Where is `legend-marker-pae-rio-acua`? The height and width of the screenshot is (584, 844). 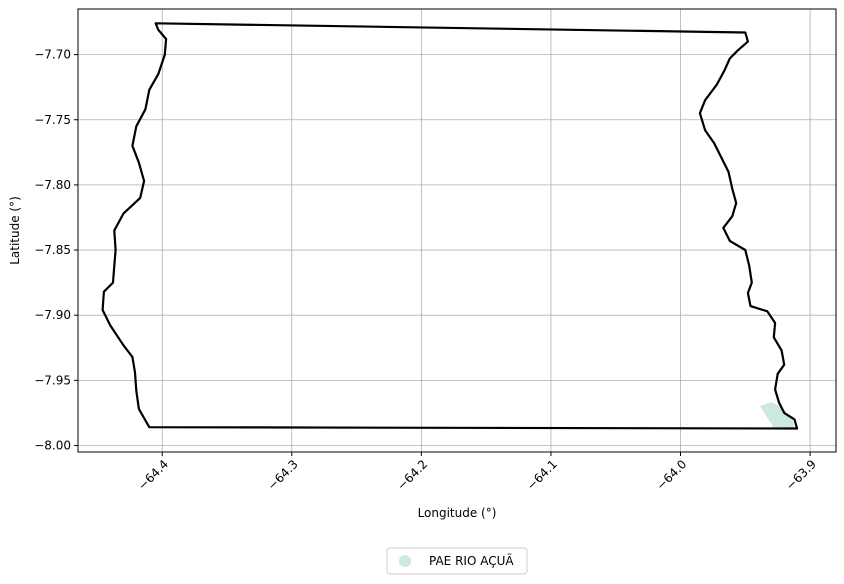
legend-marker-pae-rio-acua is located at coordinates (405, 561).